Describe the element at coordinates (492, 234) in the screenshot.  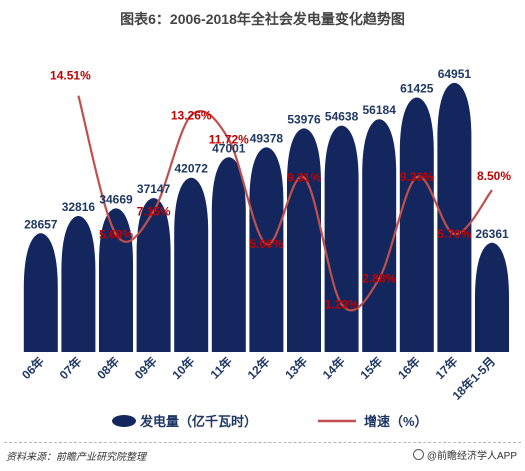
I see `bar-value-label: 26361` at that location.